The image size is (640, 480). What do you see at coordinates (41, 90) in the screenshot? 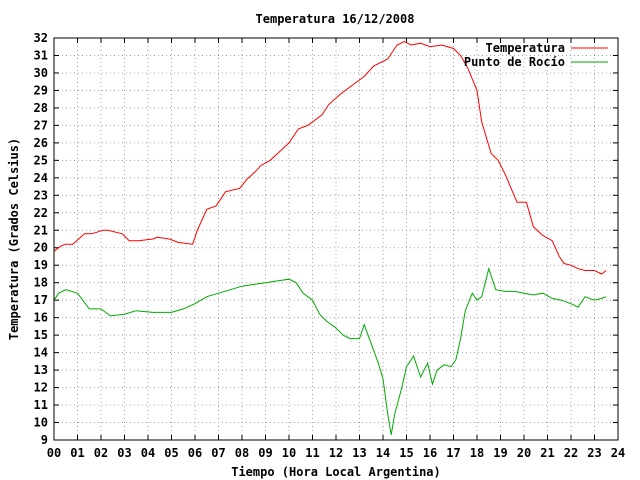
I see `y-tick-label: 29` at bounding box center [41, 90].